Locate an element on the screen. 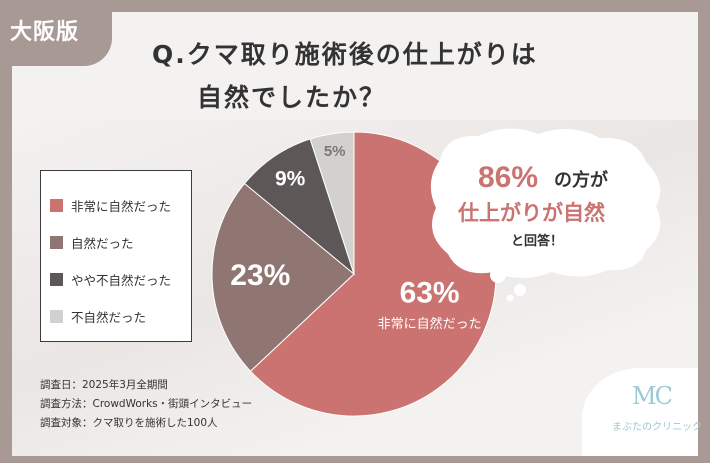  callout-line1-suffix: の方が is located at coordinates (581, 180).